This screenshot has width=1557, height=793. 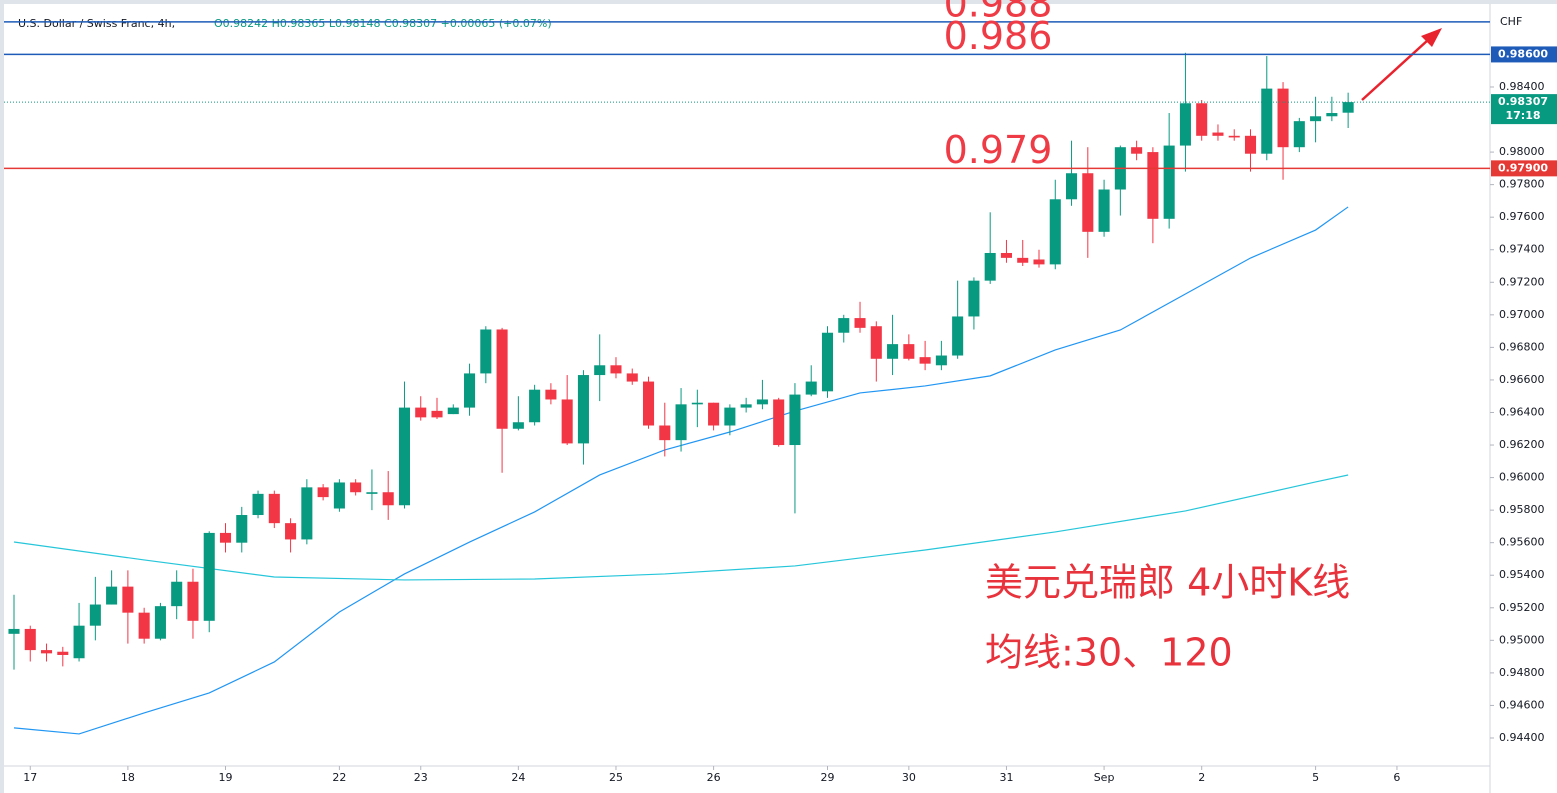 What do you see at coordinates (1522, 477) in the screenshot?
I see `y-tick-label: 0.96000` at bounding box center [1522, 477].